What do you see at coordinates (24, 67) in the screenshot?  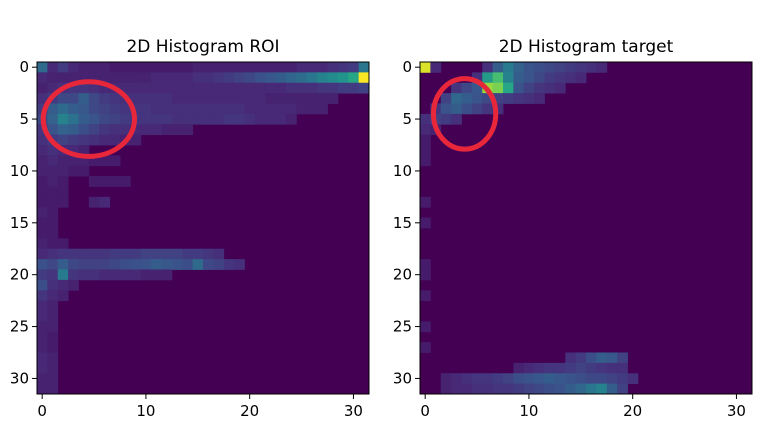 I see `y-tick-label: 0` at bounding box center [24, 67].